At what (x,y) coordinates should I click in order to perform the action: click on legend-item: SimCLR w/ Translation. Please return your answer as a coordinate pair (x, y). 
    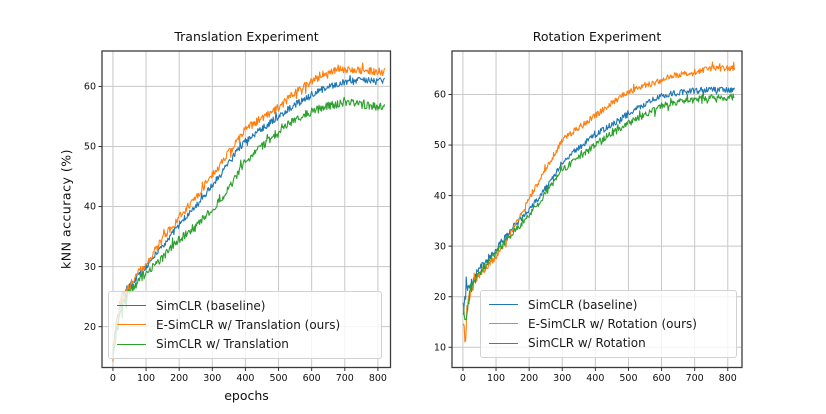
    Looking at the image, I should click on (245, 344).